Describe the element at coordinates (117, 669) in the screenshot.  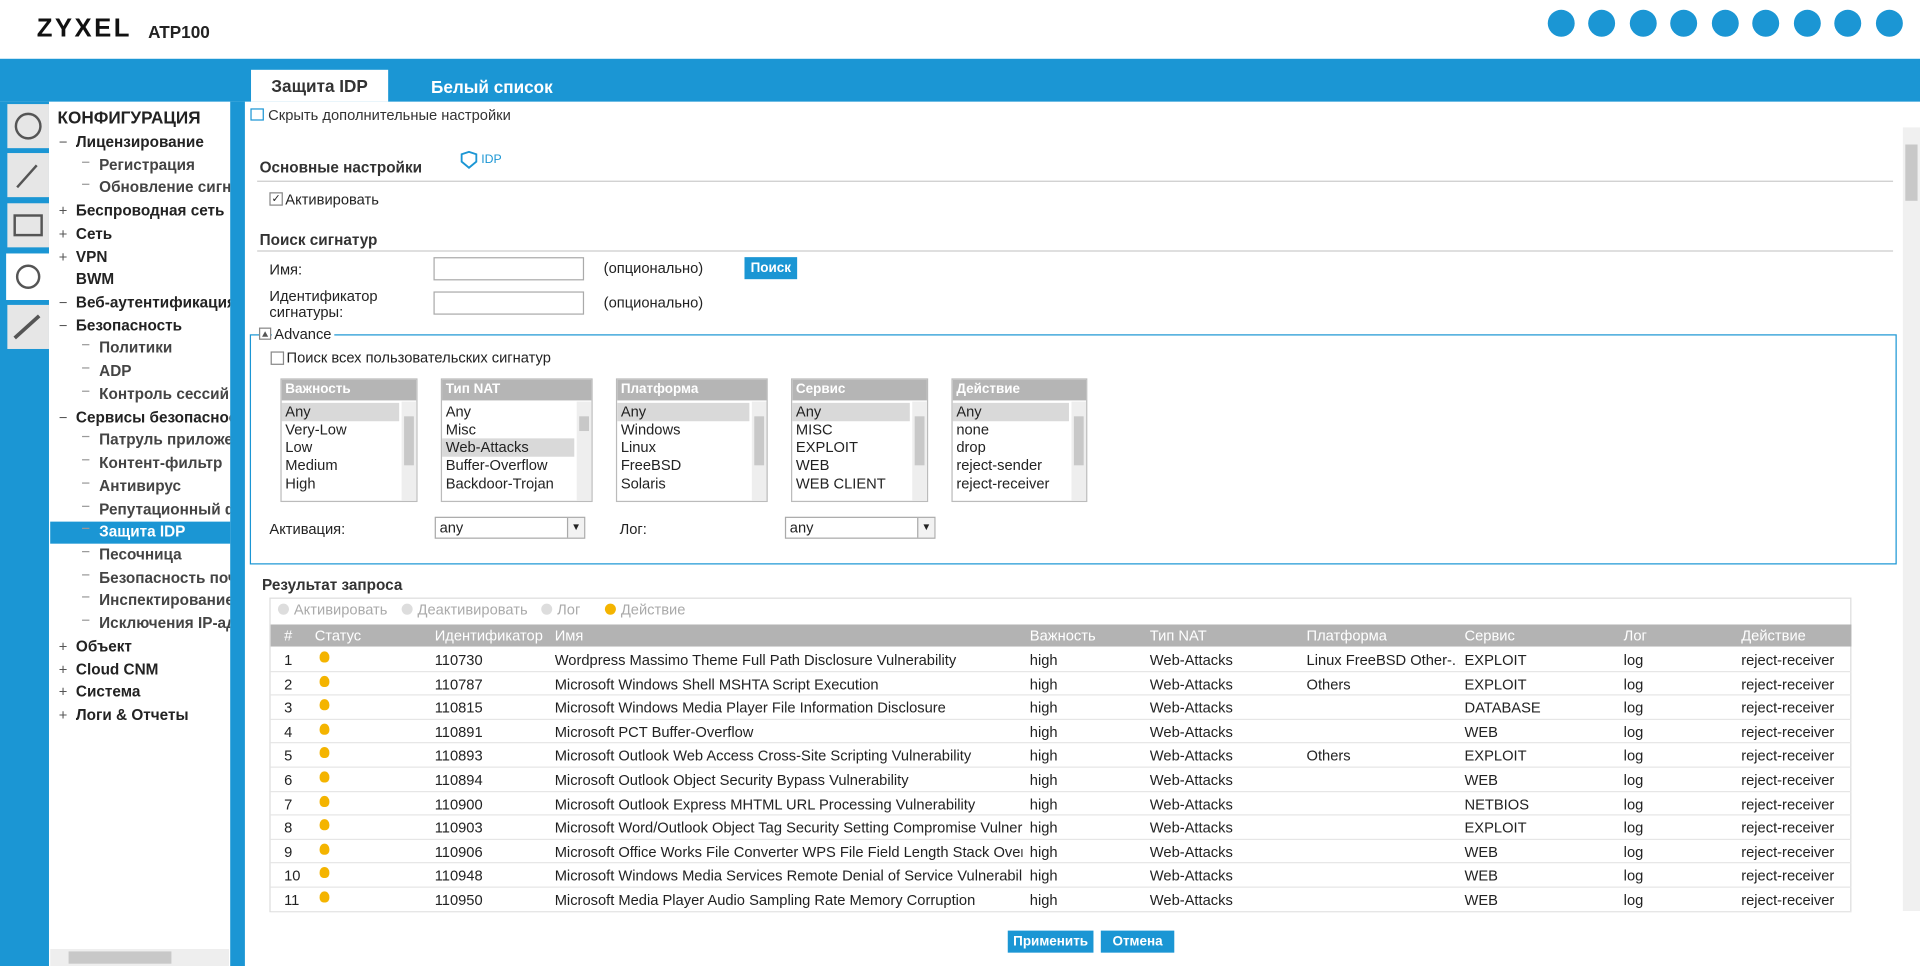
I see `menu-item: Cloud CNM` at that location.